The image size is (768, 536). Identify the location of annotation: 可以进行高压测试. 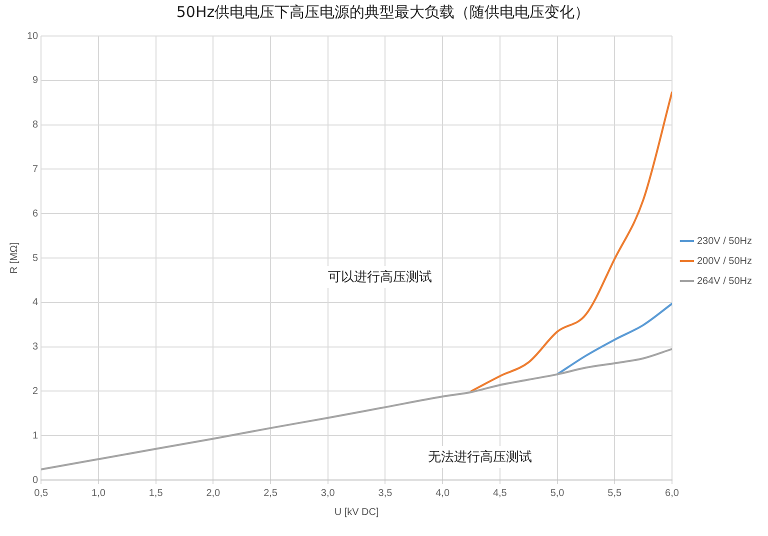
(380, 277).